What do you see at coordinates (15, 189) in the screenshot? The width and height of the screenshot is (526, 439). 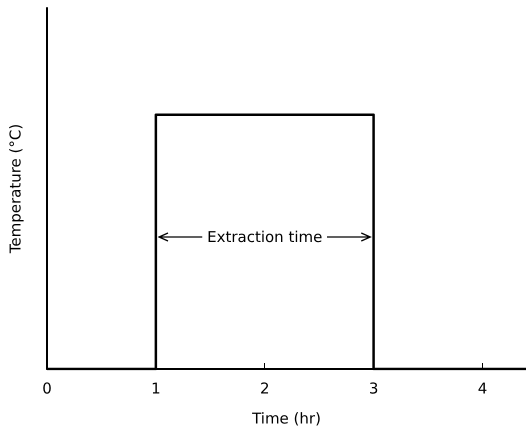 I see `y-axis-title: Temperature (°C)` at bounding box center [15, 189].